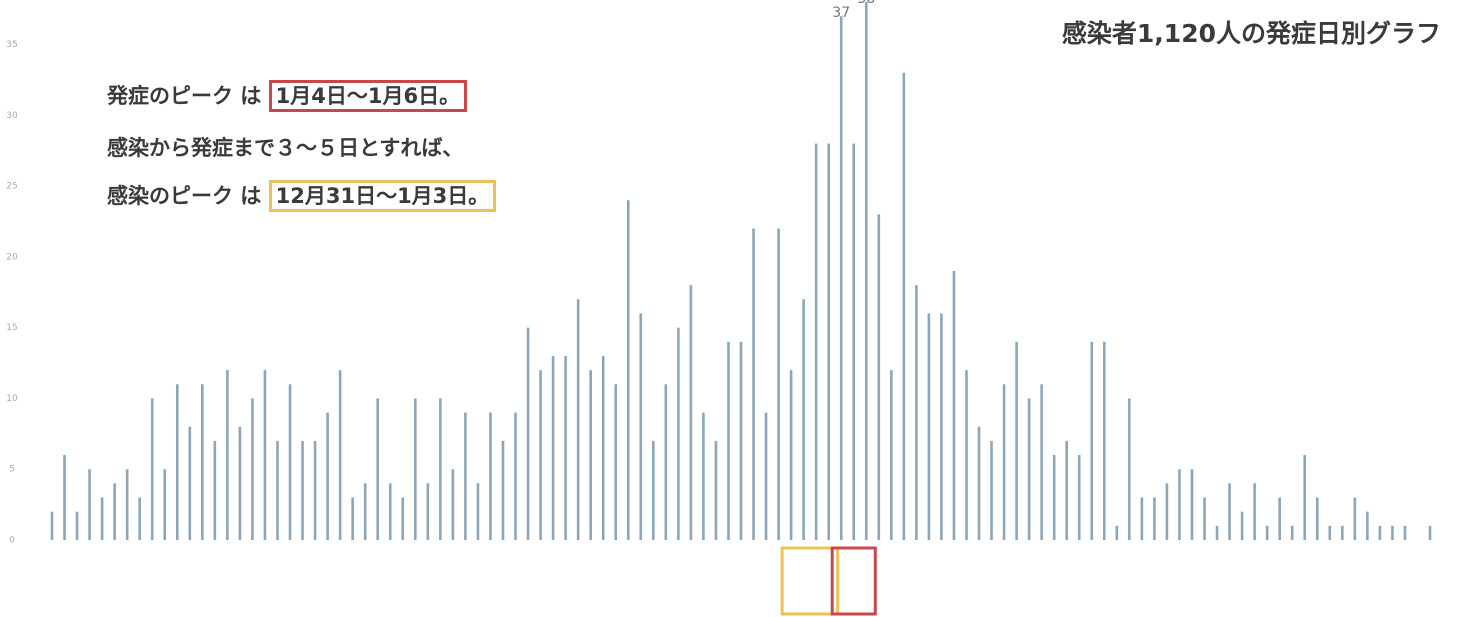 The image size is (1459, 617). I want to click on y-tick-label: 30, so click(12, 116).